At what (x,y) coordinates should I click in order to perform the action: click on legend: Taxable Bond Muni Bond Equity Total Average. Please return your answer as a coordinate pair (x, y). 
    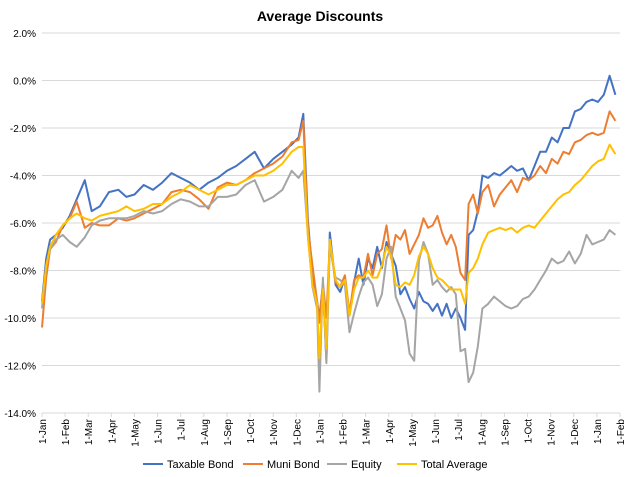
    Looking at the image, I should click on (315, 465).